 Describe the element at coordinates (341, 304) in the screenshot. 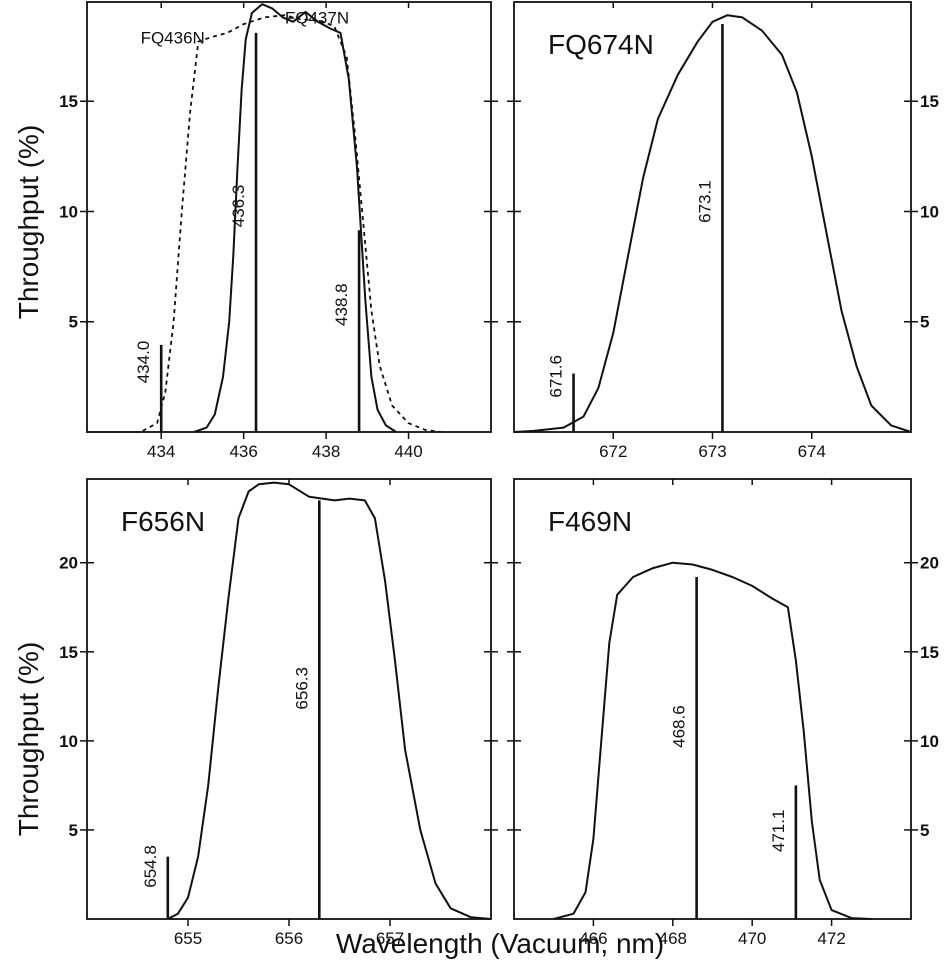

I see `spectral-line-label: 438.8` at that location.